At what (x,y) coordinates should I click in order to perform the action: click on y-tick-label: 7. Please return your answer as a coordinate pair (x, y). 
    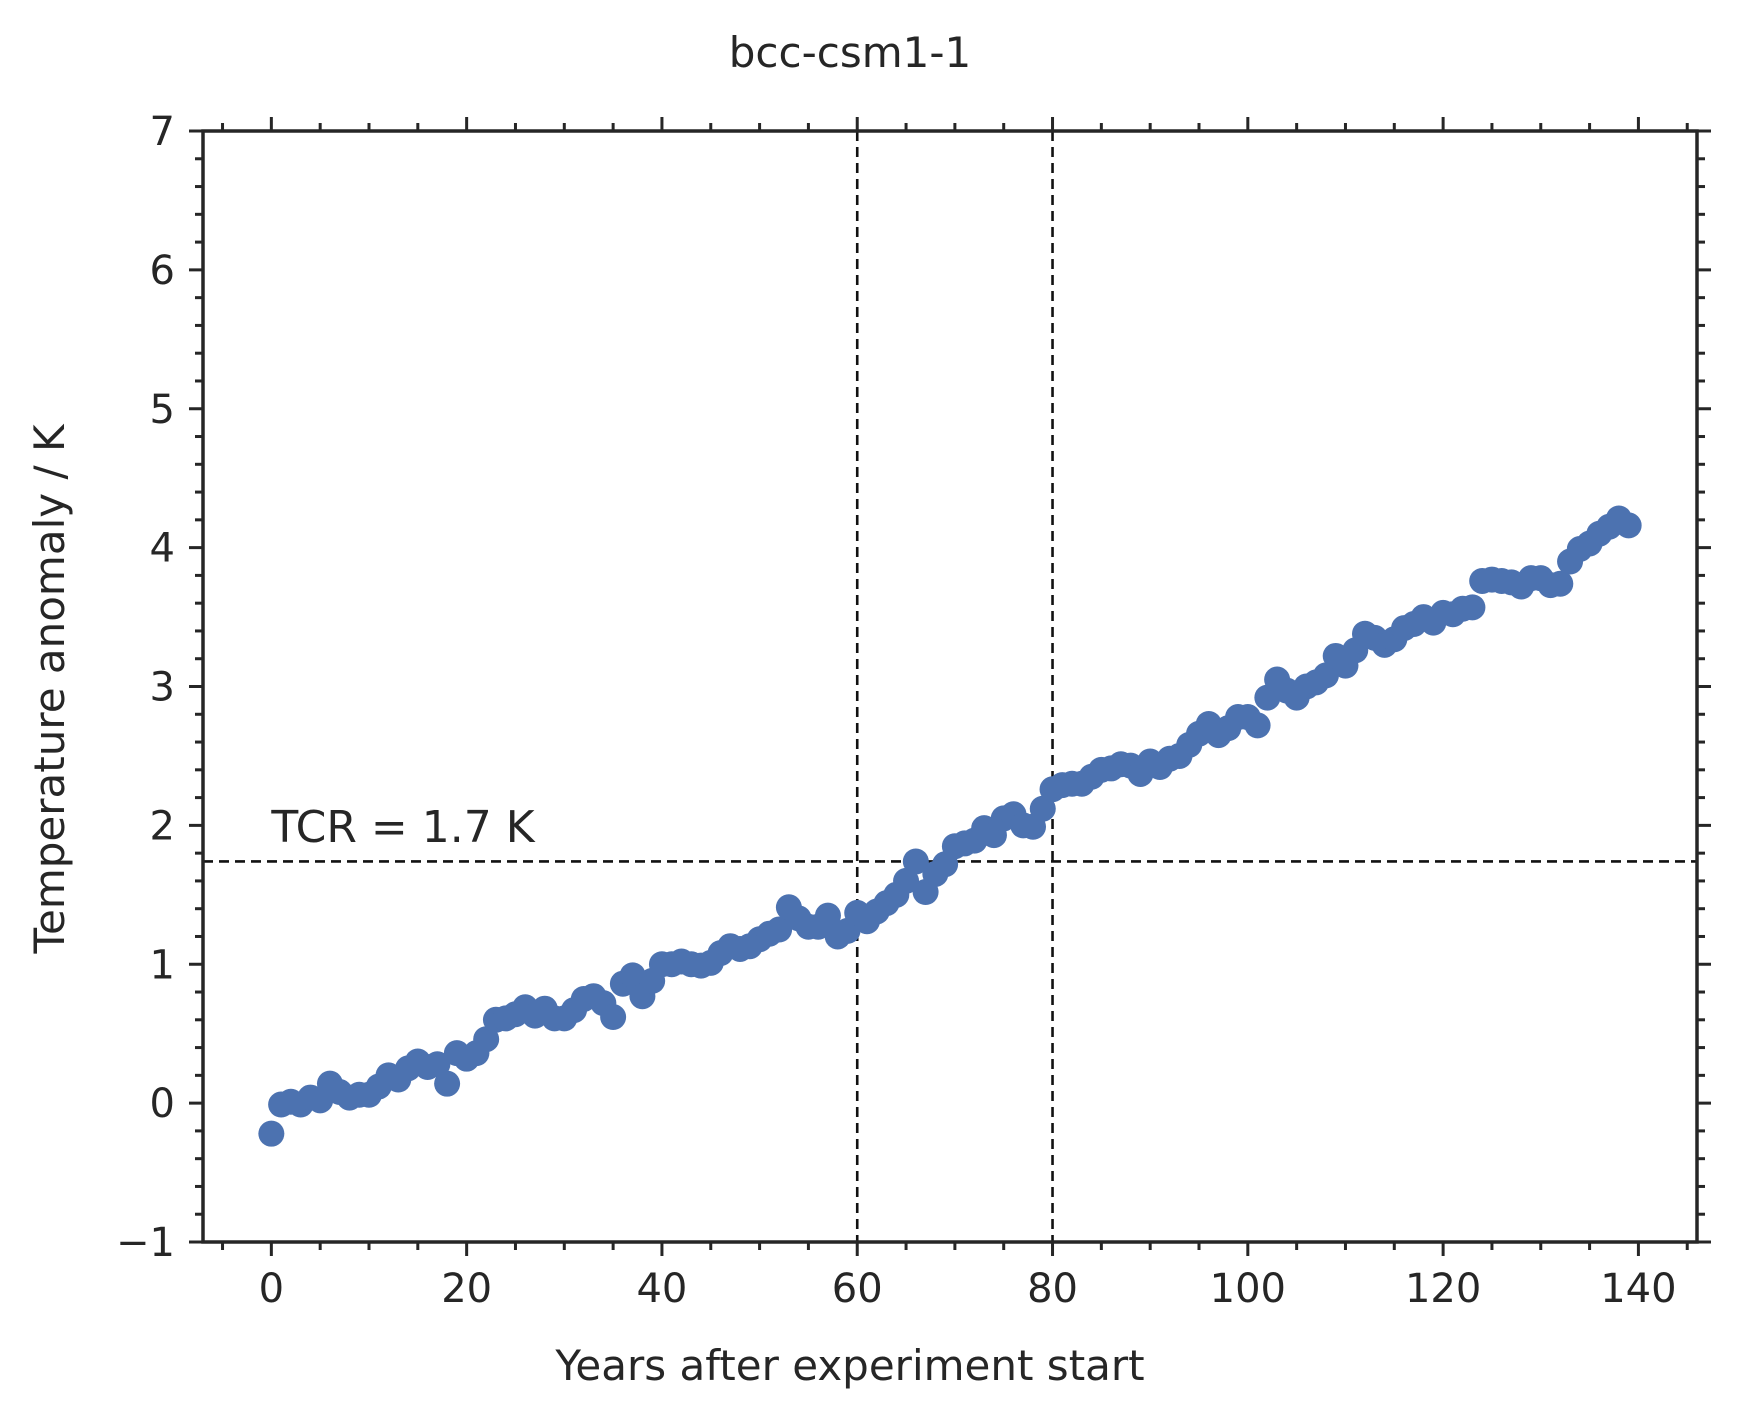
    Looking at the image, I should click on (162, 132).